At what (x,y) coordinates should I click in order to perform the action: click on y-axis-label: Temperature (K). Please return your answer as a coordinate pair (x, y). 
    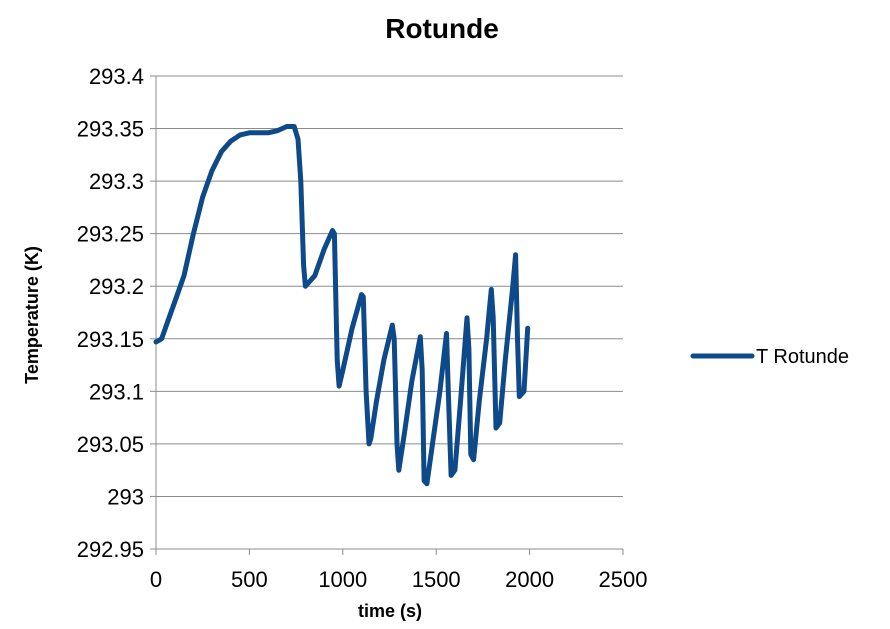
    Looking at the image, I should click on (32, 315).